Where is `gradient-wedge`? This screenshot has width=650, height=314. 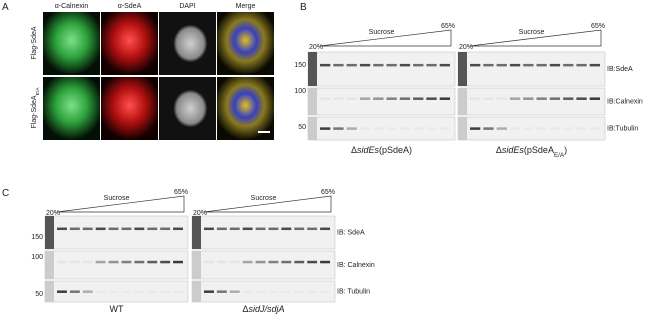
gradient-wedge is located at coordinates (535, 38).